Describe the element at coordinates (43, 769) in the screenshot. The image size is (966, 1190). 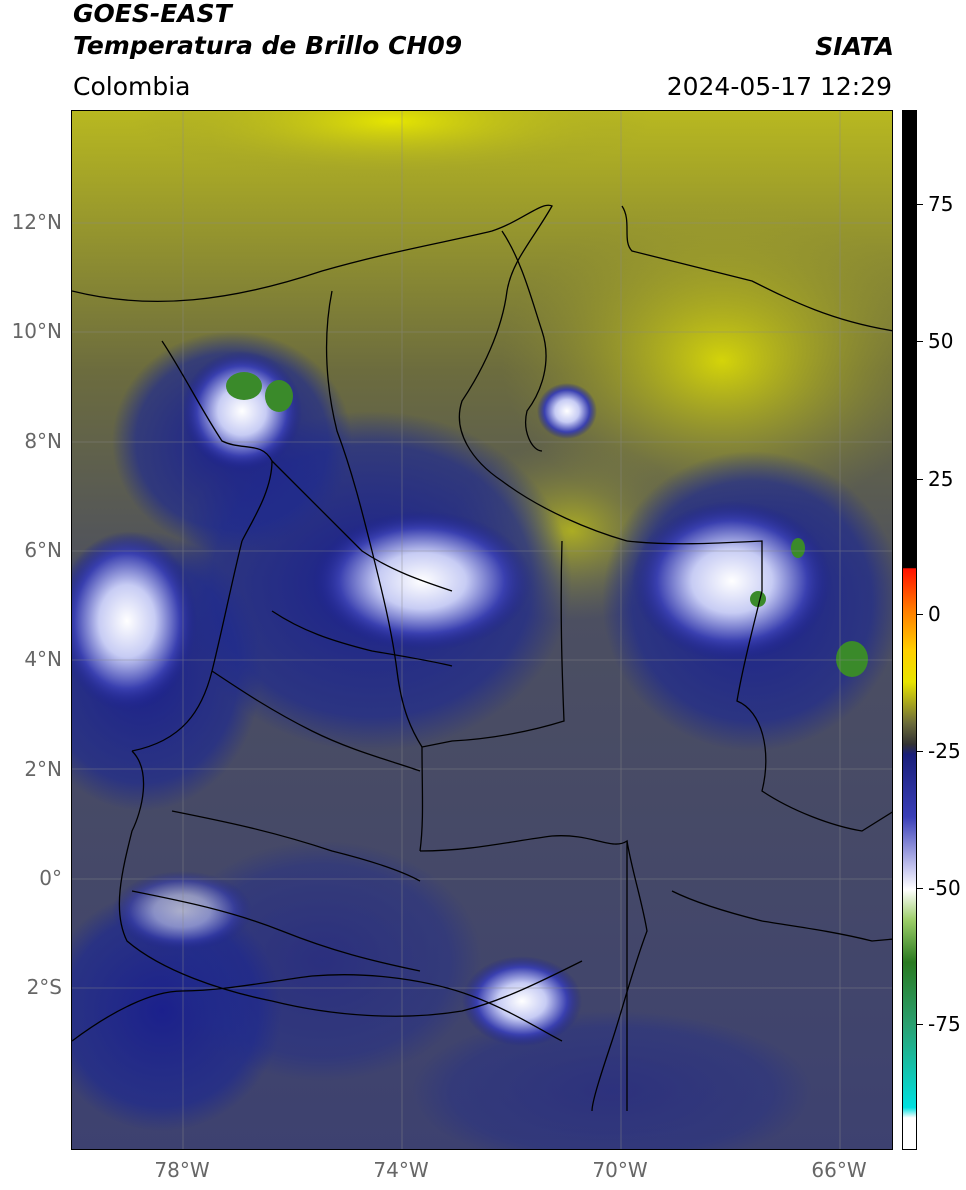
I see `lat-label-2n: 2°N` at that location.